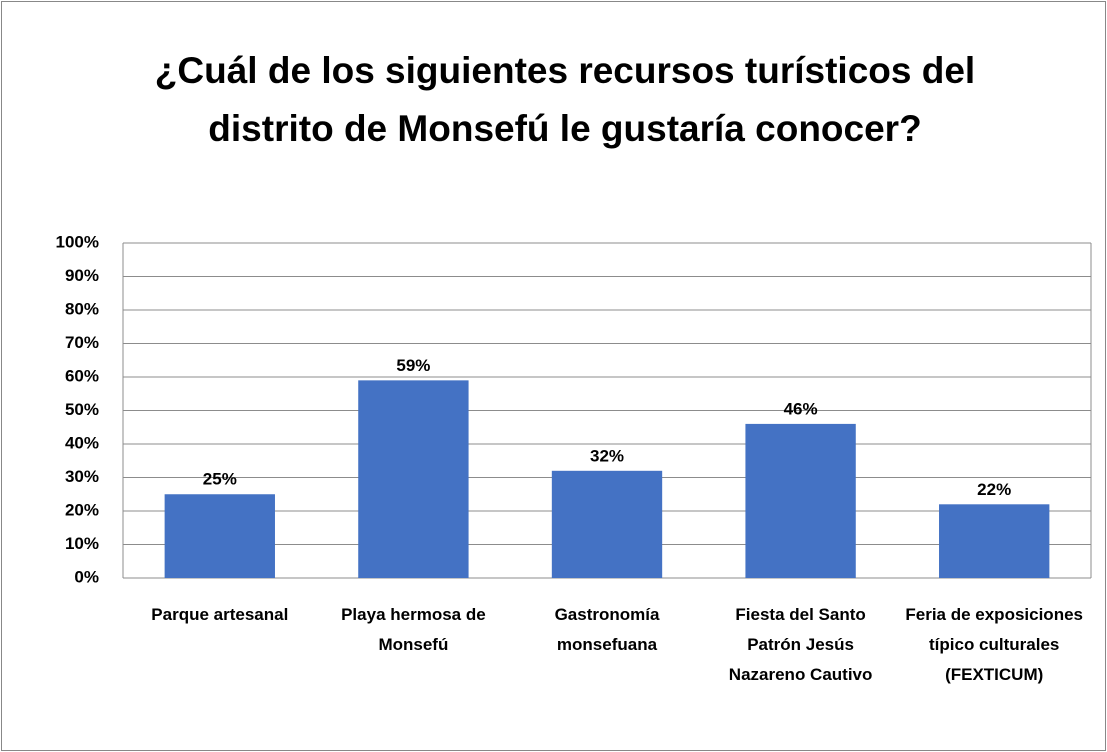  I want to click on data-label: 59%, so click(413, 365).